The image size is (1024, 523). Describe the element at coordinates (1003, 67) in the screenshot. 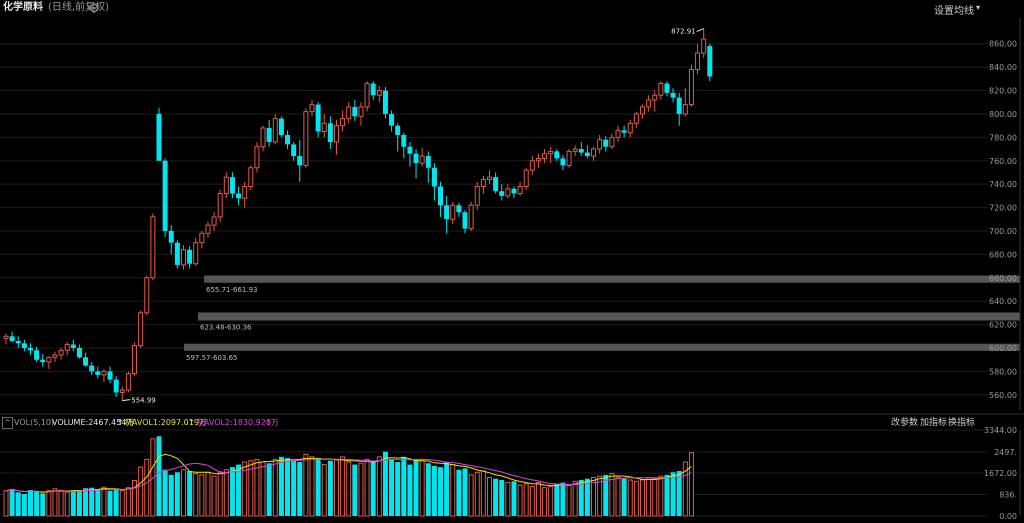

I see `price-tick-label-14: 840.00` at that location.